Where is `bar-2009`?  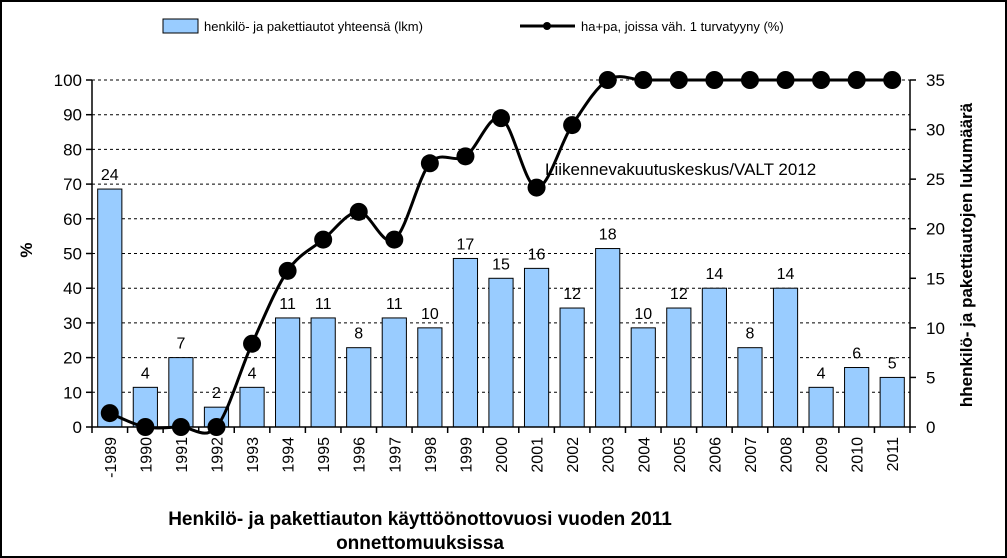 bar-2009 is located at coordinates (821, 407).